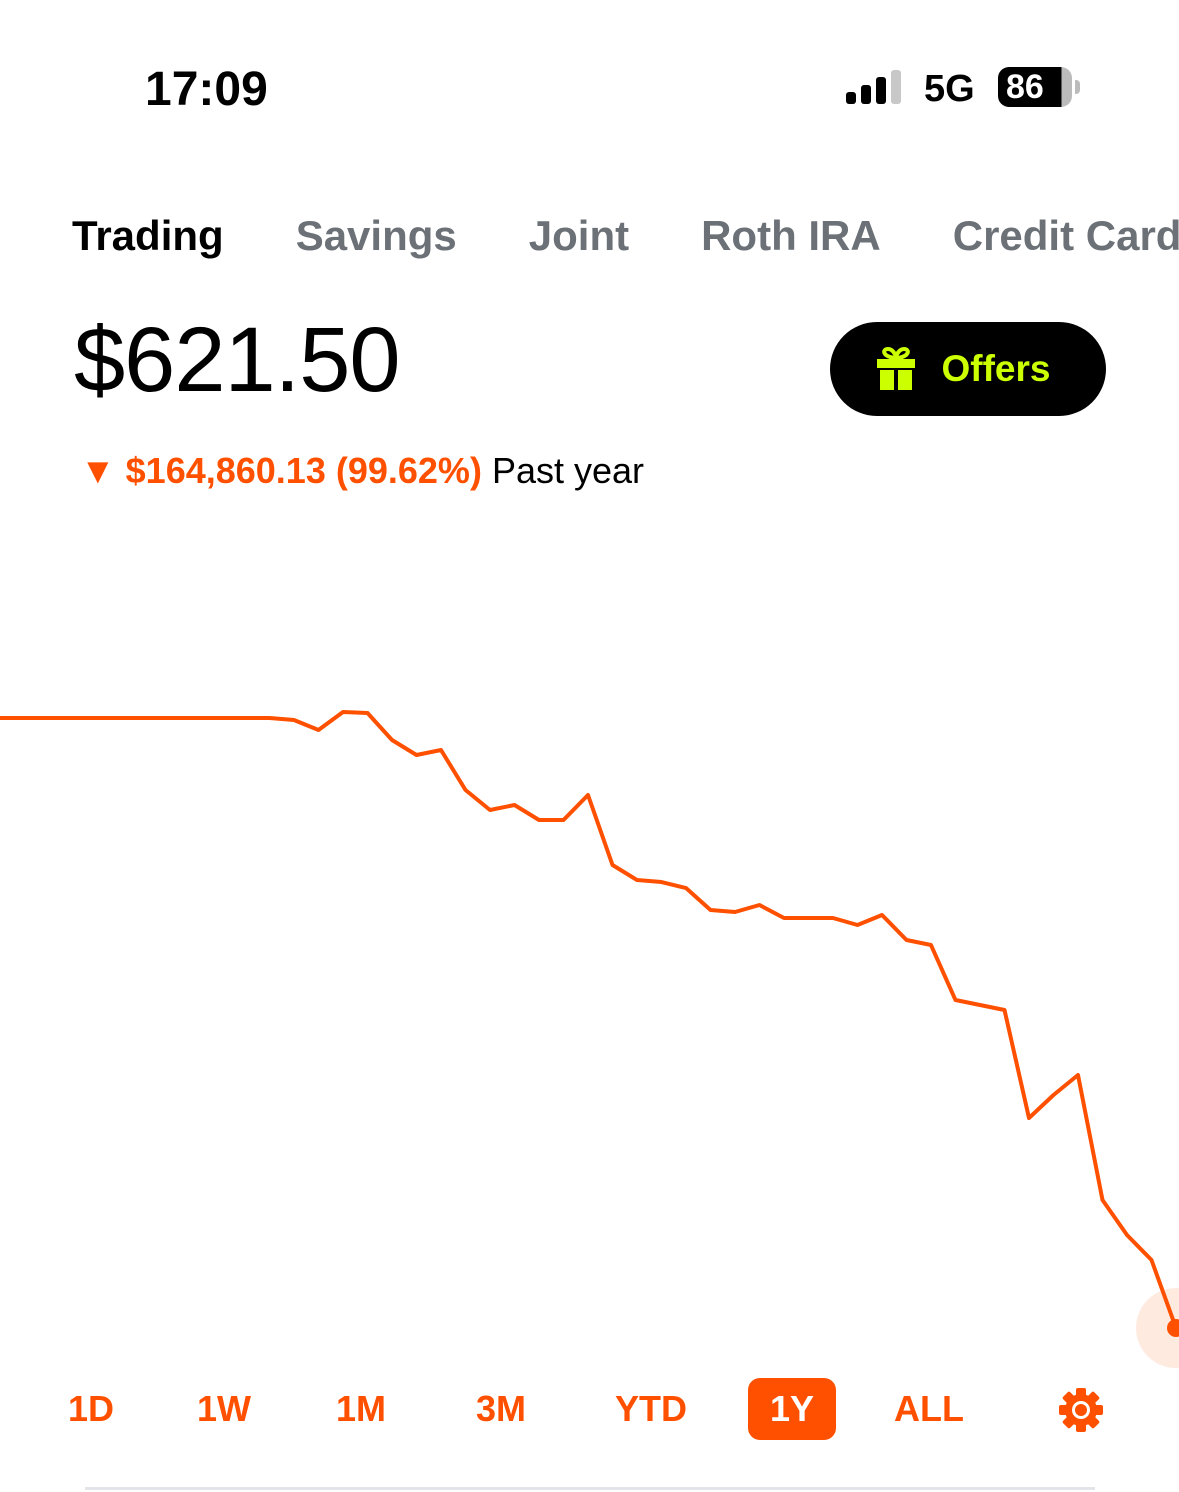 The height and width of the screenshot is (1492, 1179). What do you see at coordinates (873, 87) in the screenshot?
I see `signal-icon` at bounding box center [873, 87].